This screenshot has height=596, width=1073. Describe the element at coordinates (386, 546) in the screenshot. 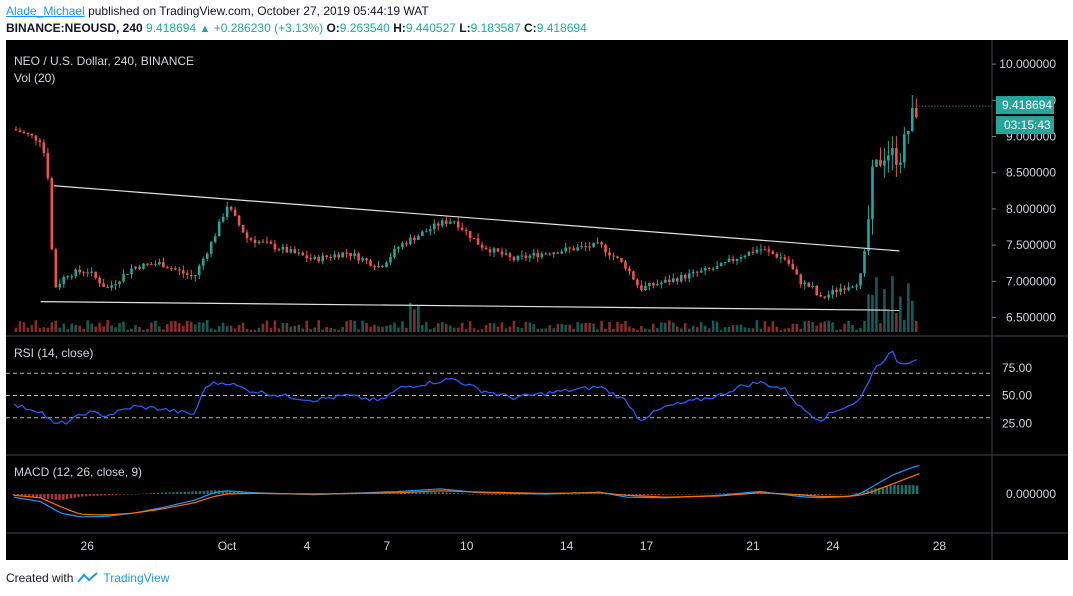

I see `time-tick-label: 7` at that location.